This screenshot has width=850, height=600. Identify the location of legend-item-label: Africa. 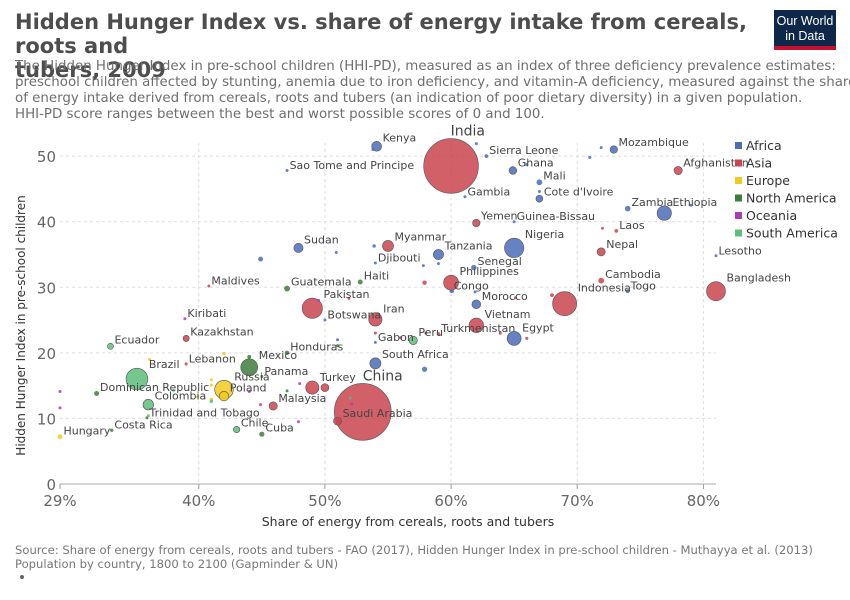
(764, 145).